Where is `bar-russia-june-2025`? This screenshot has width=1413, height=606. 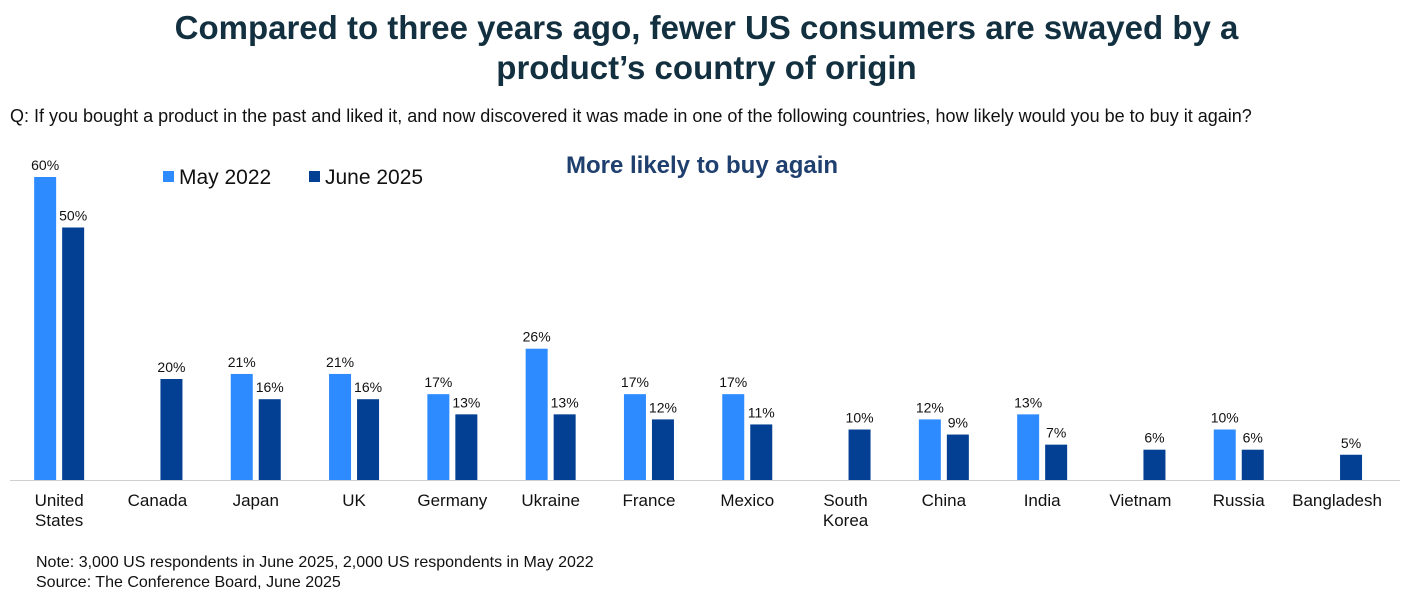
bar-russia-june-2025 is located at coordinates (1252, 464).